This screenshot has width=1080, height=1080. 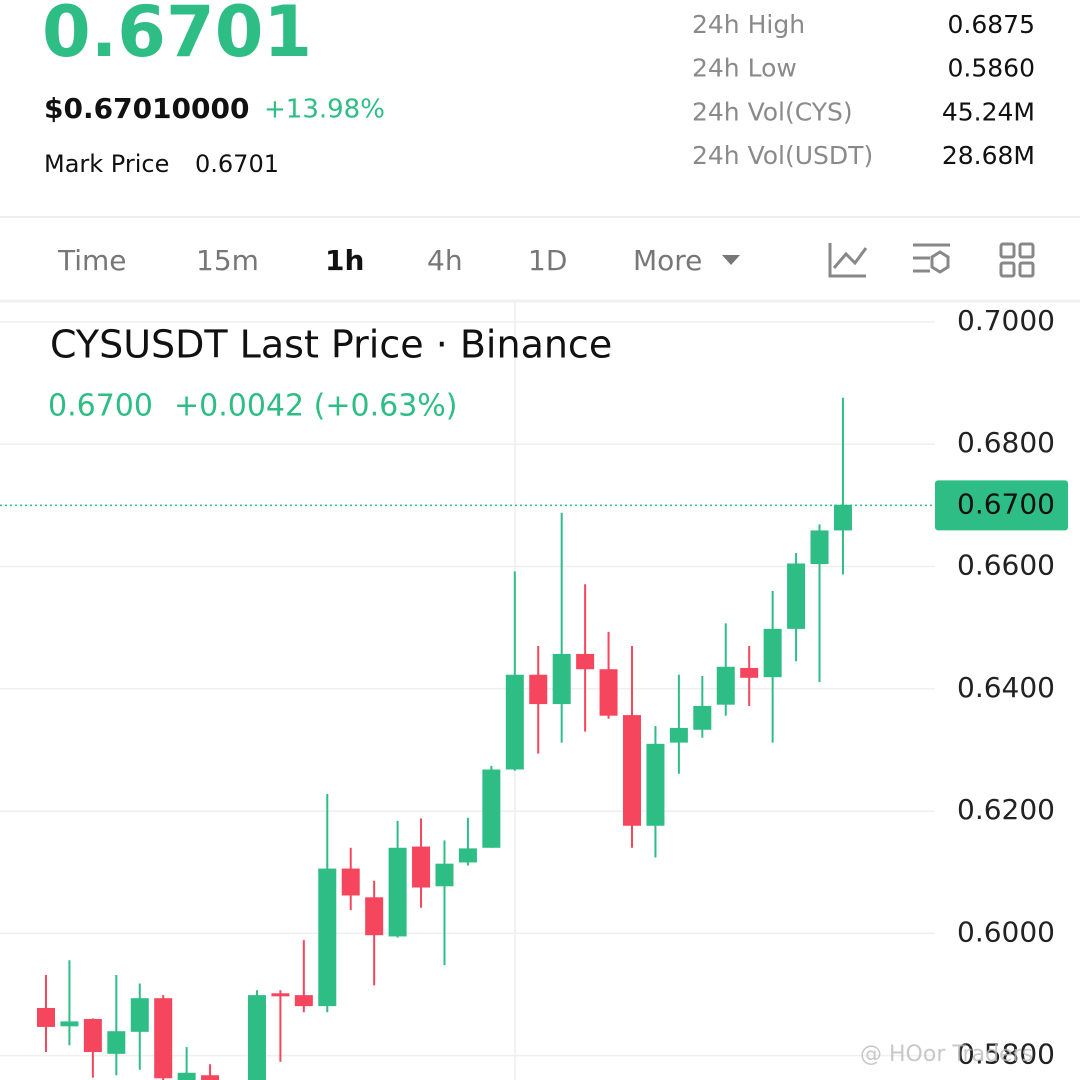 I want to click on legend-price: 0.6700, so click(x=100, y=406).